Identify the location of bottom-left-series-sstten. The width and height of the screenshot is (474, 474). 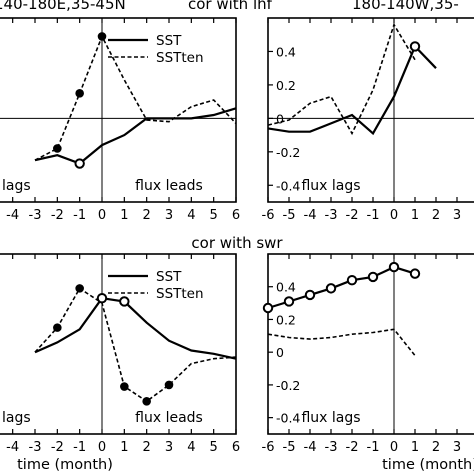
(135, 345).